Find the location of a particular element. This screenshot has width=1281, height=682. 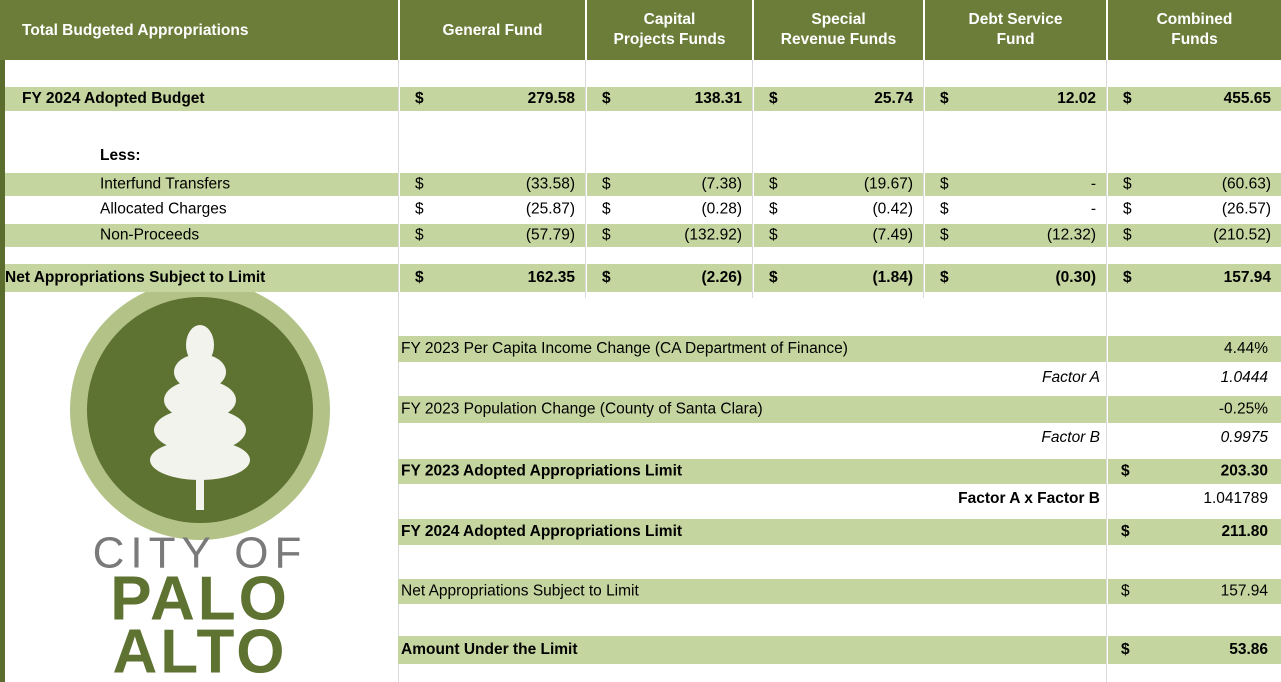

amount: (210.52) is located at coordinates (1242, 235).